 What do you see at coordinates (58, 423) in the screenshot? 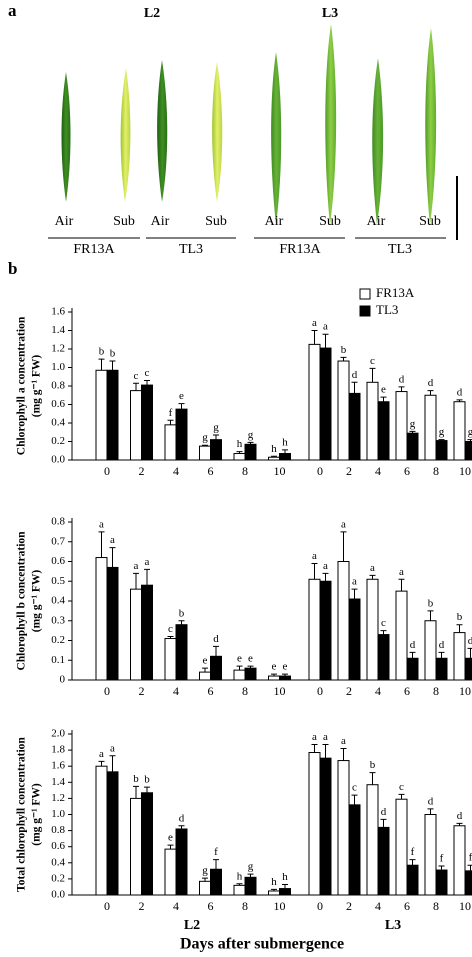
I see `y-tick-label: 0.4` at bounding box center [58, 423].